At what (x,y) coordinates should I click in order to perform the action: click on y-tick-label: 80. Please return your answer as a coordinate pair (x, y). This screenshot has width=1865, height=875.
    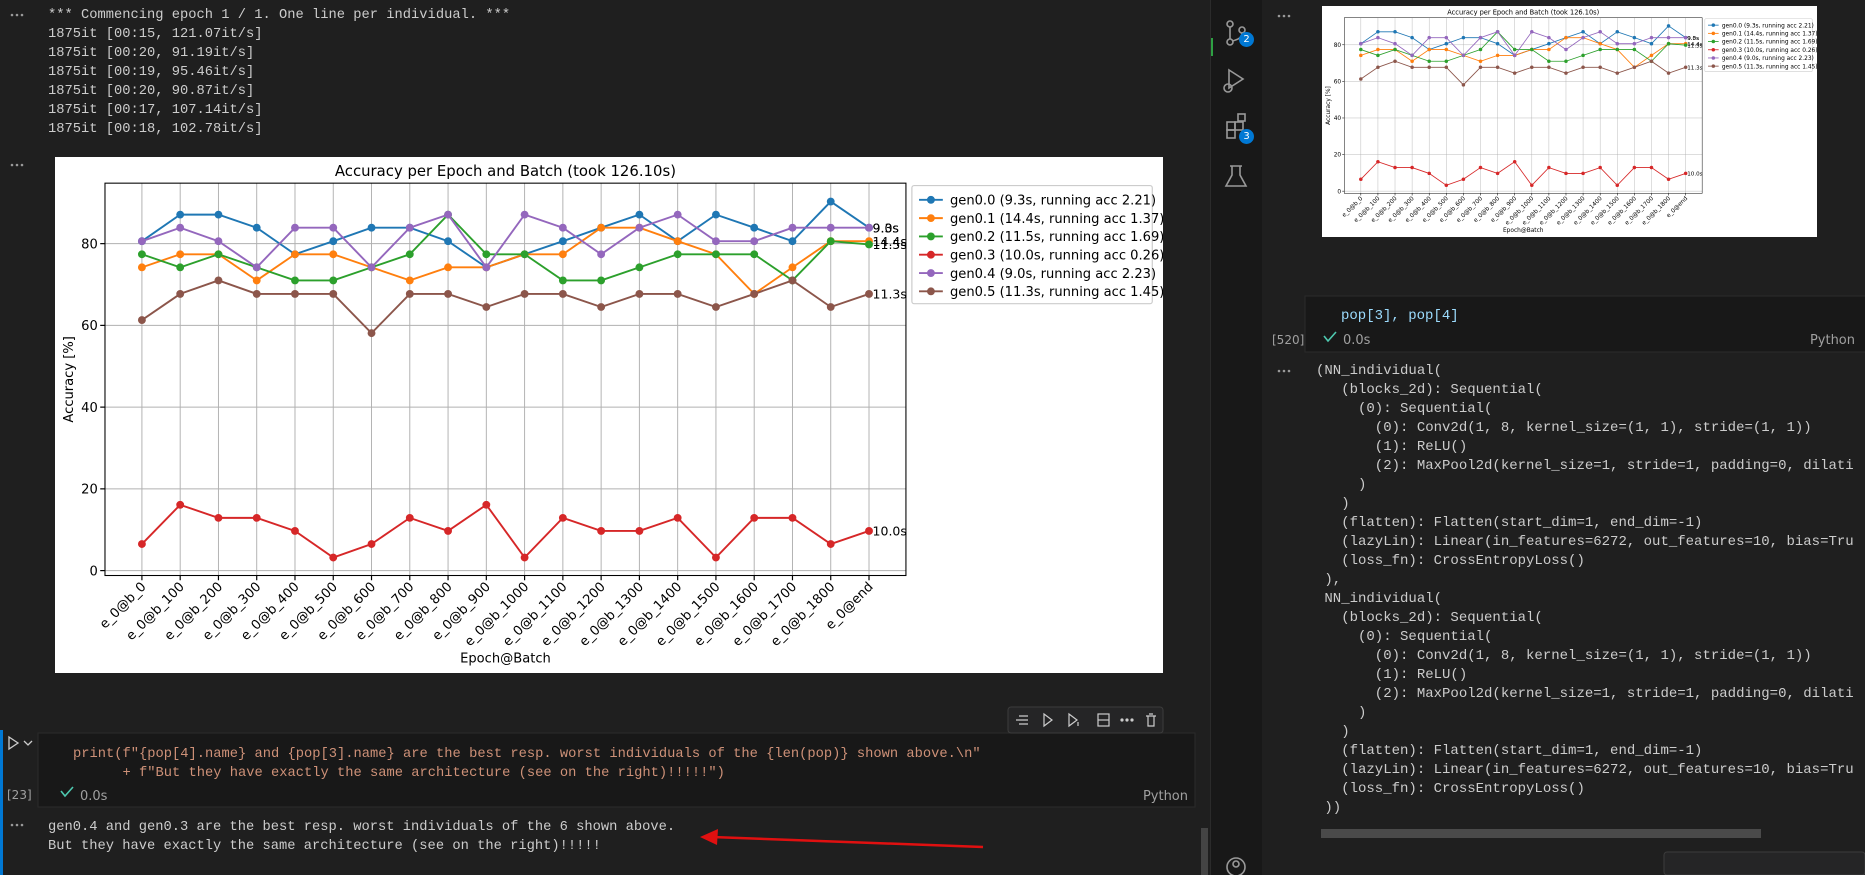
    Looking at the image, I should click on (89, 244).